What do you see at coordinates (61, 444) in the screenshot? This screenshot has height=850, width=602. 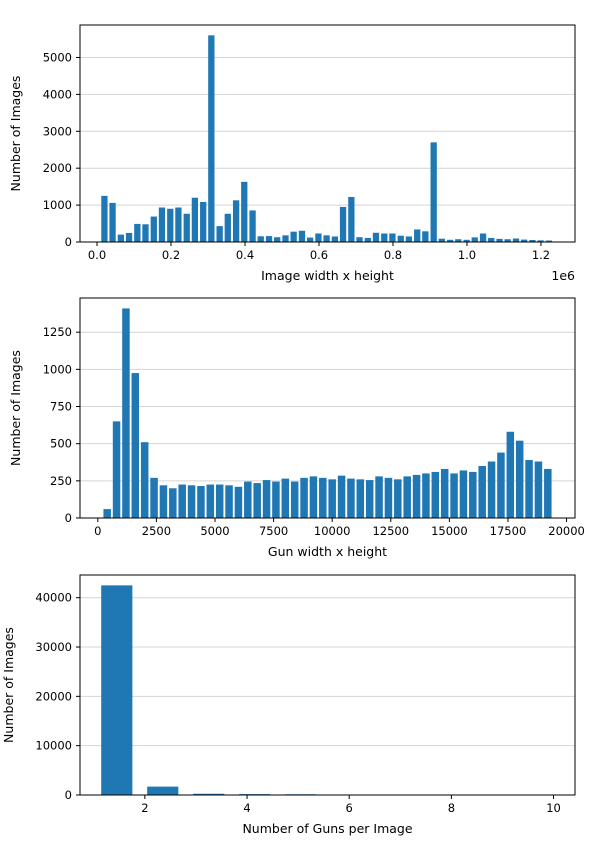 I see `y-tick-label: 500` at bounding box center [61, 444].